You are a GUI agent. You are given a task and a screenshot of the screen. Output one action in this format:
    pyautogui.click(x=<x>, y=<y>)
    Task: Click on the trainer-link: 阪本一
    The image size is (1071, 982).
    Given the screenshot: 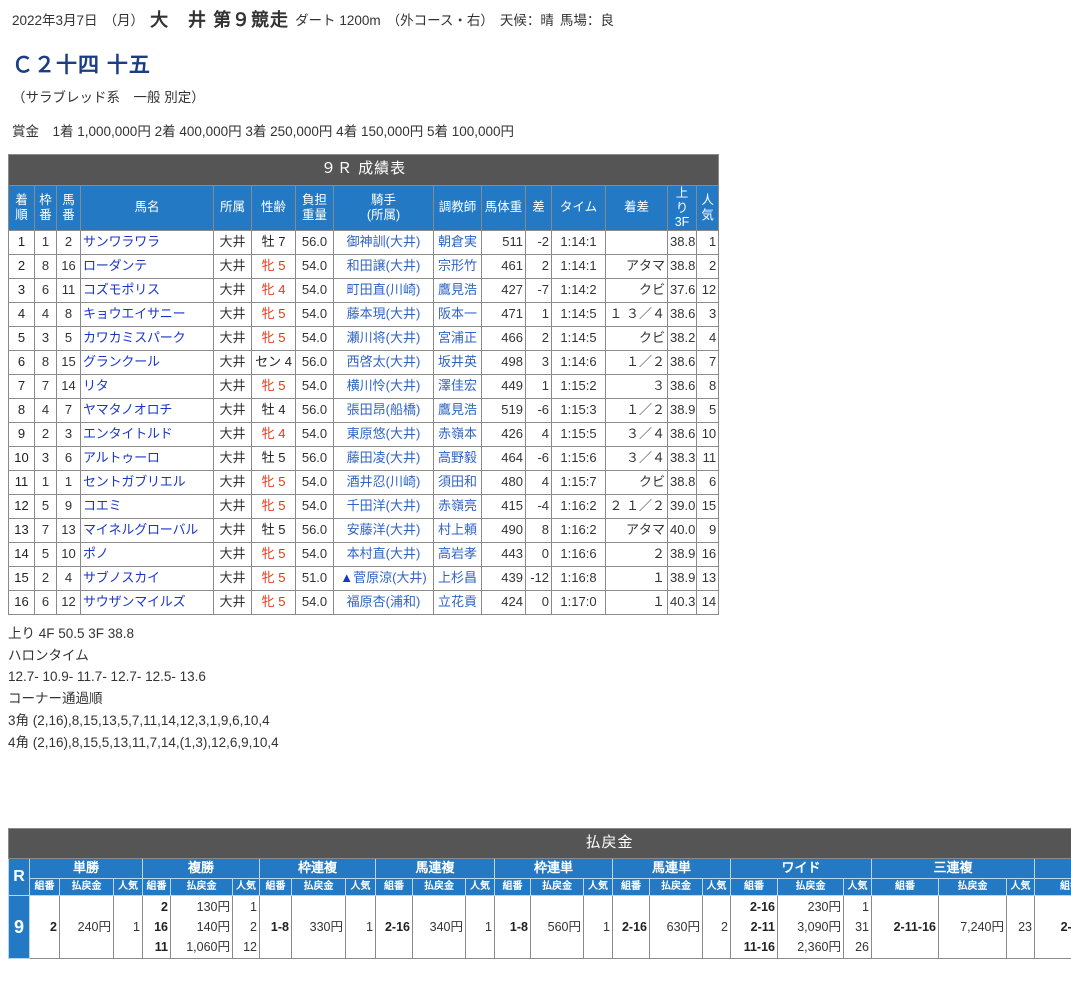 What is the action you would take?
    pyautogui.click(x=457, y=314)
    